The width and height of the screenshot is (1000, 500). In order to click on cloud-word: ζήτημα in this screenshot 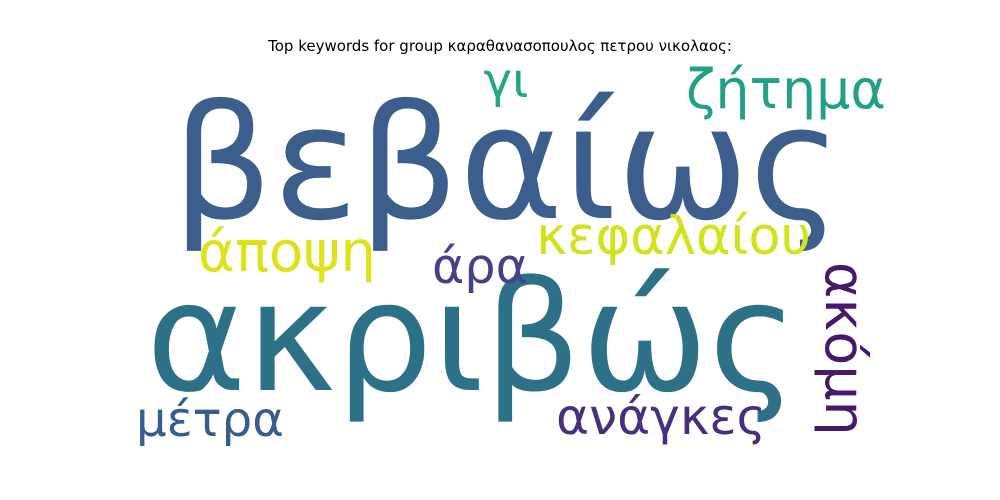, I will do `click(786, 90)`.